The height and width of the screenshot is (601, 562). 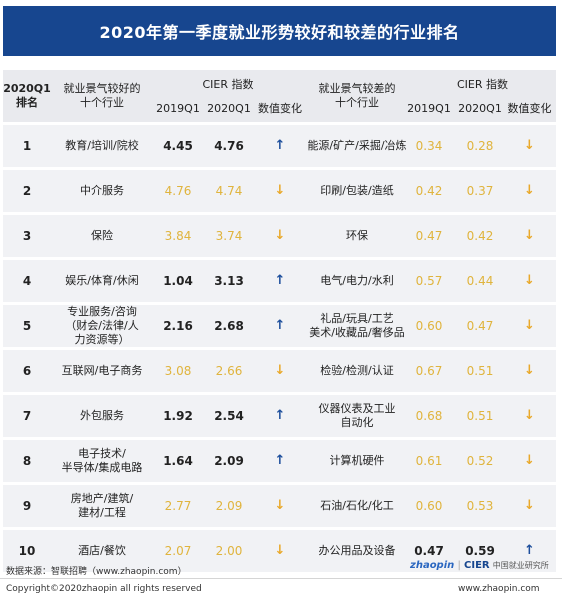 What do you see at coordinates (357, 325) in the screenshot?
I see `bad-industry-cell: 礼品/玩具/工艺 美术/收藏品/奢侈品` at bounding box center [357, 325].